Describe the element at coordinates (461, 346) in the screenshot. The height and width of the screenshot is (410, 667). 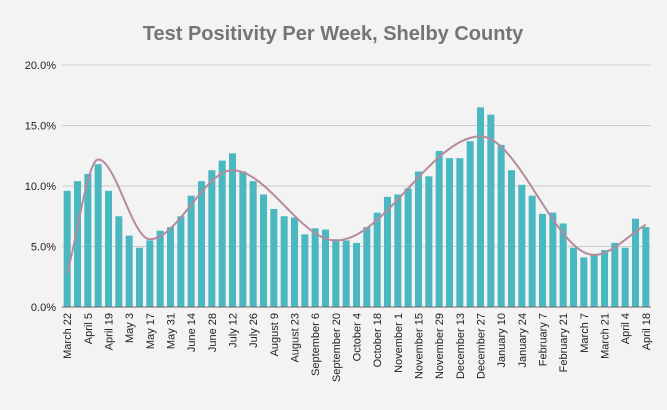
I see `x-tick-label: December 13` at that location.